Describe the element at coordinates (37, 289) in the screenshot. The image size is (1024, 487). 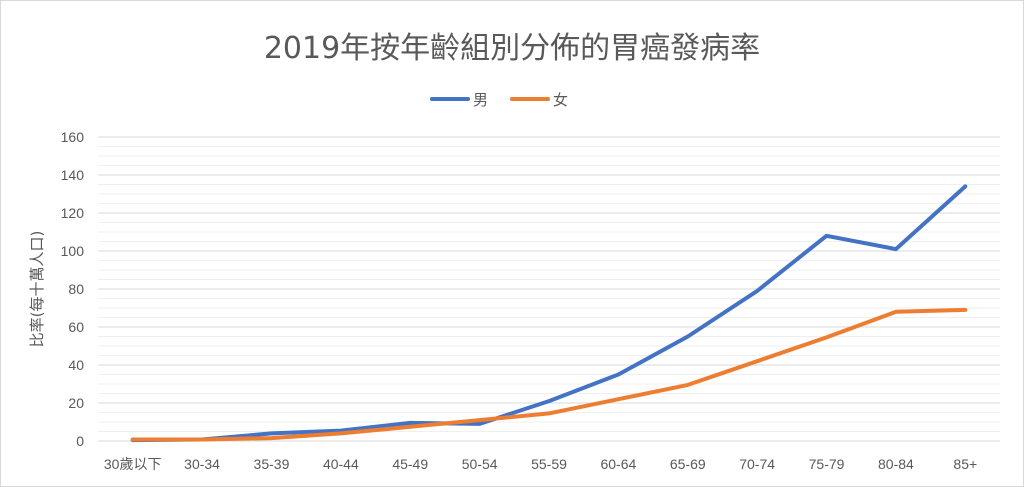
I see `y-axis-label: 比率(每十萬人口)` at that location.